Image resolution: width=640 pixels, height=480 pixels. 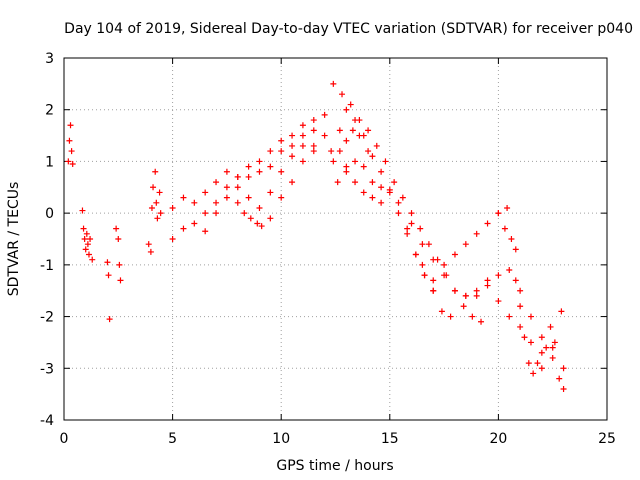 I want to click on x-tick-label: 10, so click(x=281, y=439).